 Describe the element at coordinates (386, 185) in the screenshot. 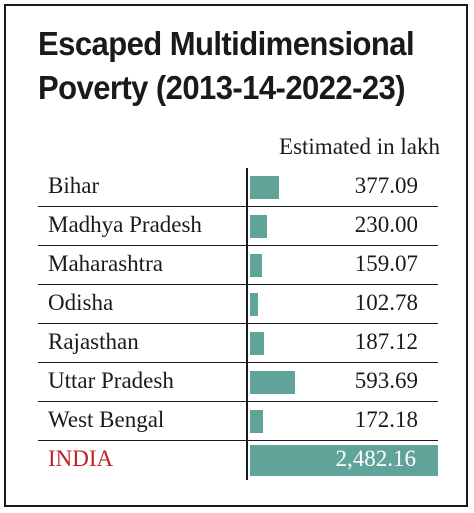

I see `value-label: 377.09` at that location.